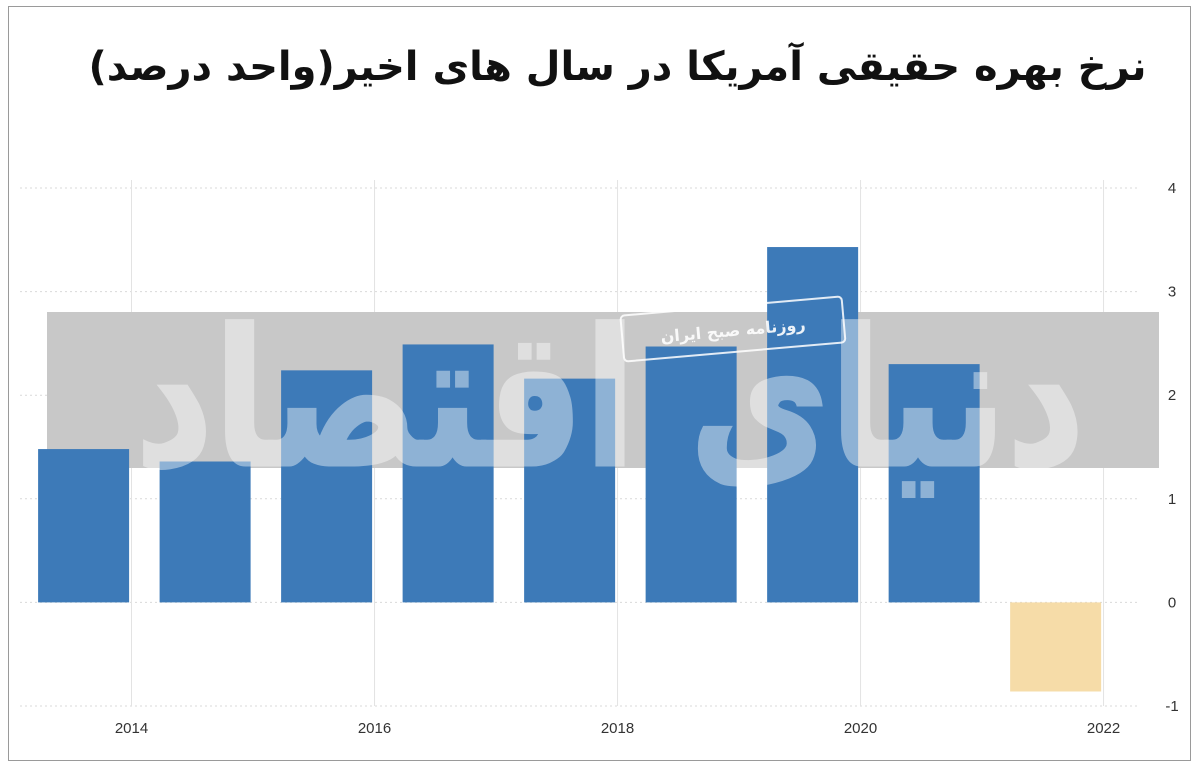  Describe the element at coordinates (617, 728) in the screenshot. I see `x-tick-label: 2018` at that location.